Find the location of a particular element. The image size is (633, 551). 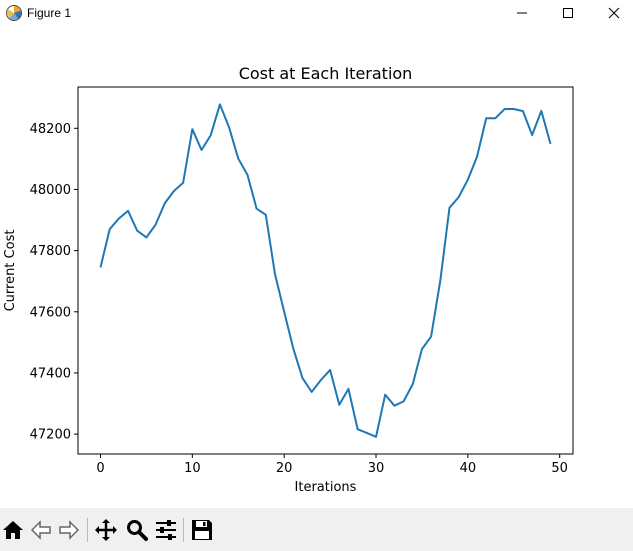

save-button is located at coordinates (202, 530).